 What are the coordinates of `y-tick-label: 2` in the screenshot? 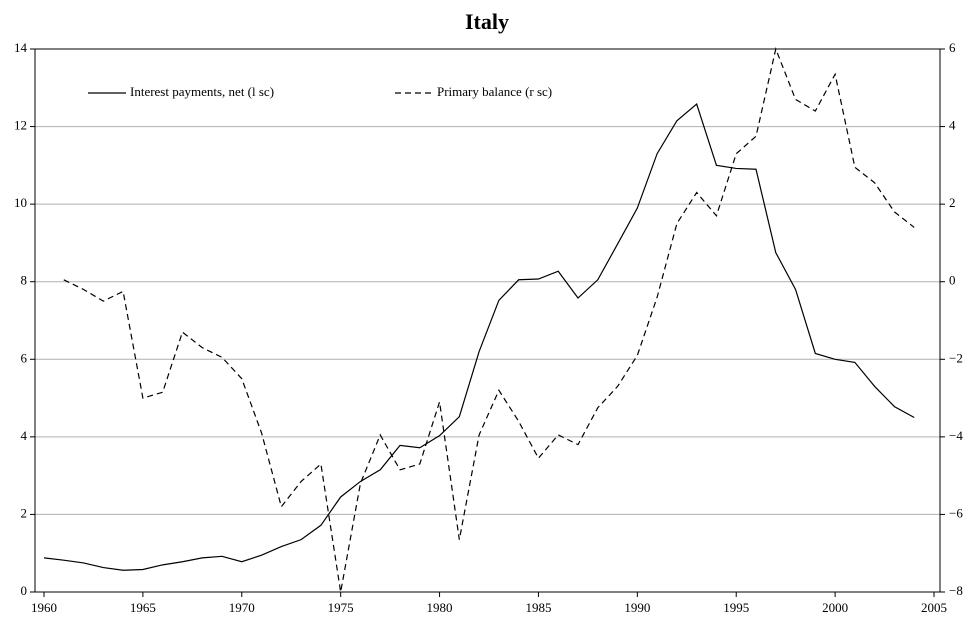 It's located at (24, 512).